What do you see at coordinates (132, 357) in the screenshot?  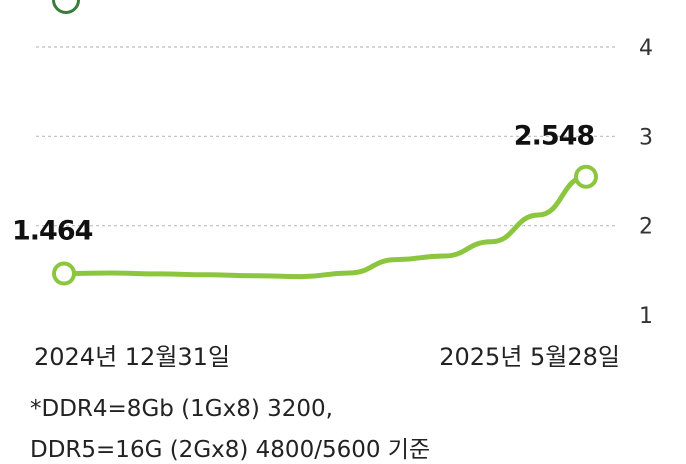 I see `x-tick-label-start: 2024년 12월31일` at bounding box center [132, 357].